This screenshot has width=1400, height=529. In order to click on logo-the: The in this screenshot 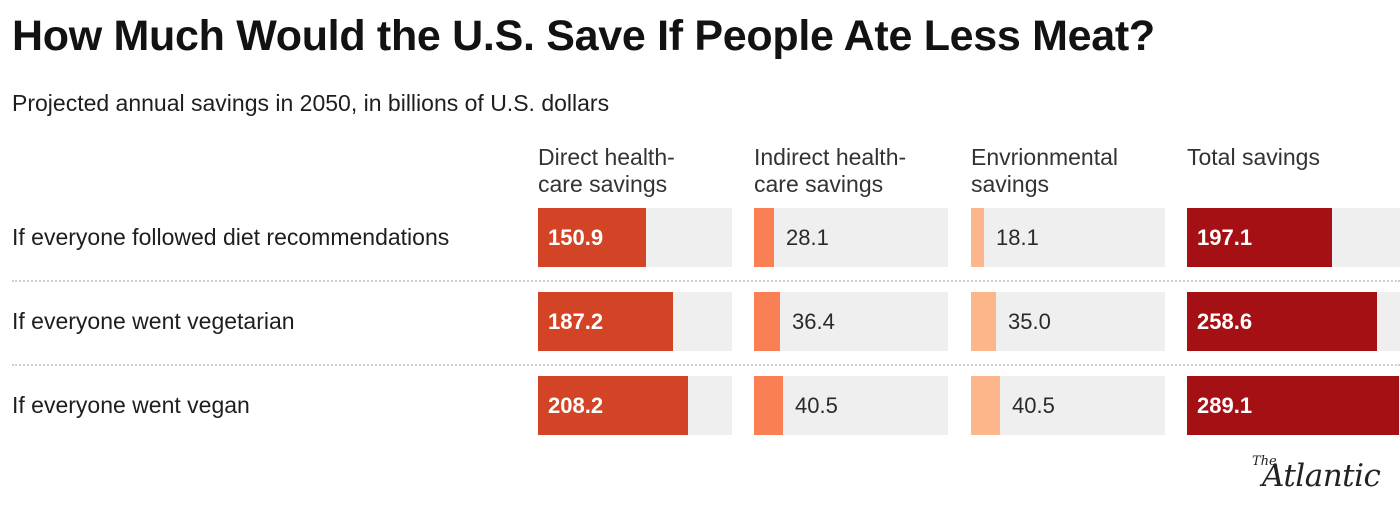, I will do `click(1264, 461)`.